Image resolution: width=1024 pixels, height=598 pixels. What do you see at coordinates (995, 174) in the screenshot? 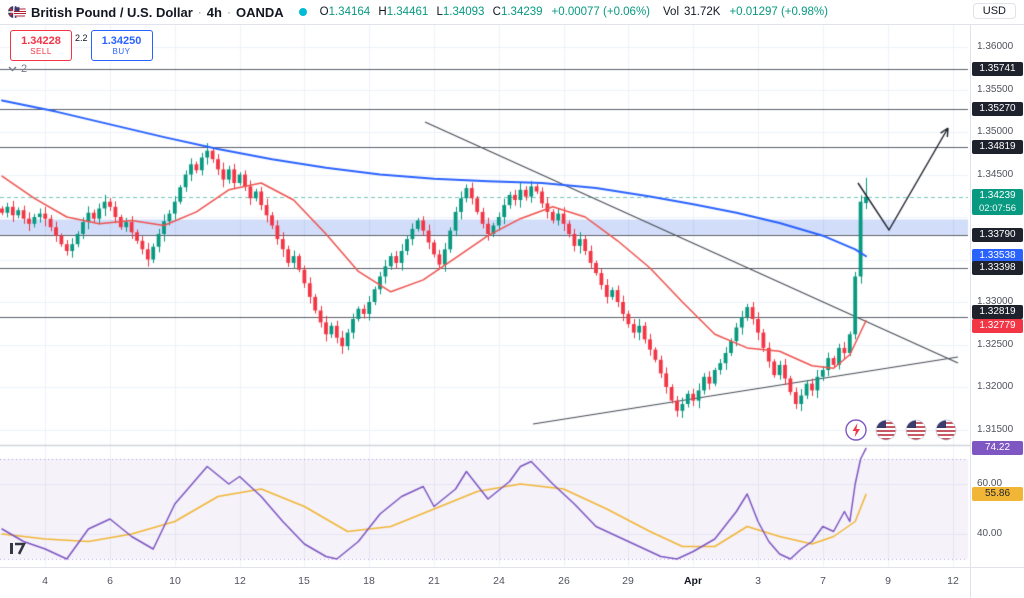
I see `price-tick-label: 1.34500` at bounding box center [995, 174].